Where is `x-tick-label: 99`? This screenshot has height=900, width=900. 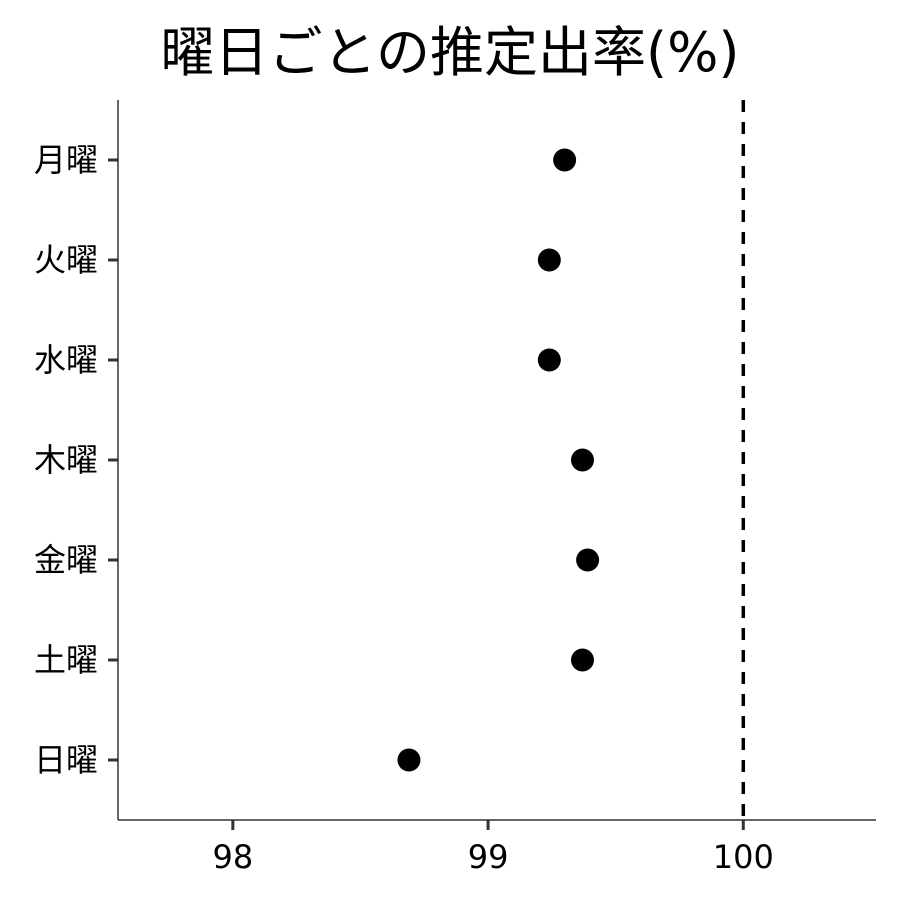 x-tick-label: 99 is located at coordinates (488, 857).